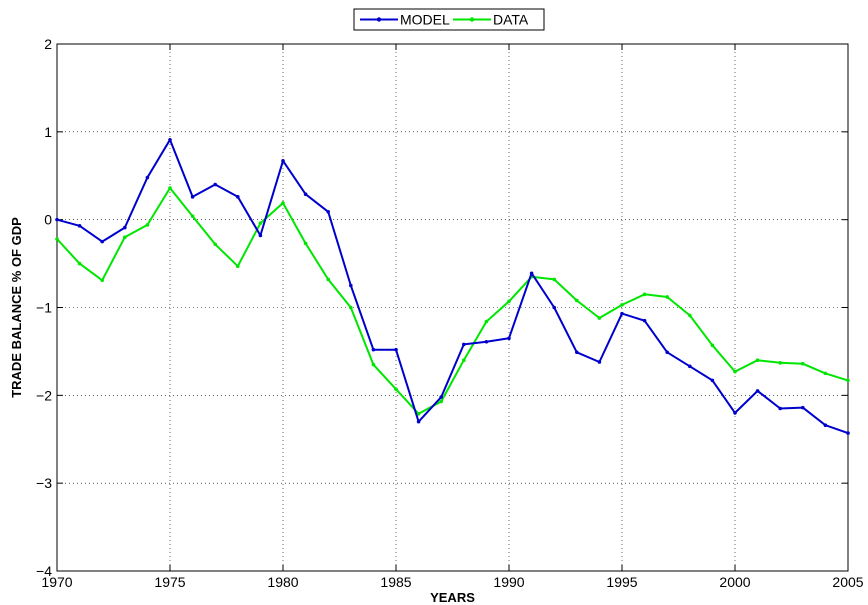 The width and height of the screenshot is (868, 605). I want to click on x-tick-label: 1990, so click(508, 582).